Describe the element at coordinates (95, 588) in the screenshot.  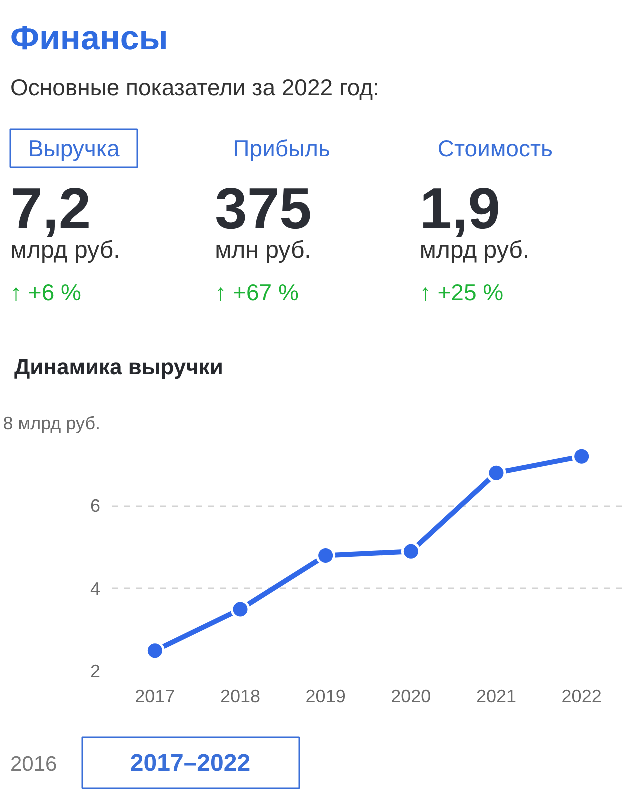
I see `y-tick-label: 4` at that location.